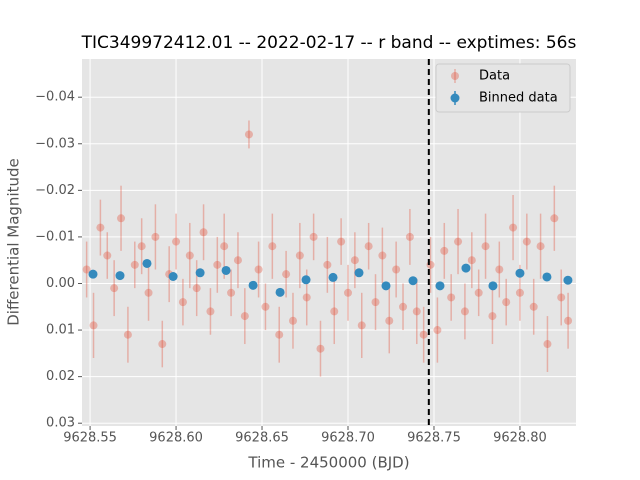 Image resolution: width=640 pixels, height=480 pixels. I want to click on legend: Data Binned data, so click(503, 88).